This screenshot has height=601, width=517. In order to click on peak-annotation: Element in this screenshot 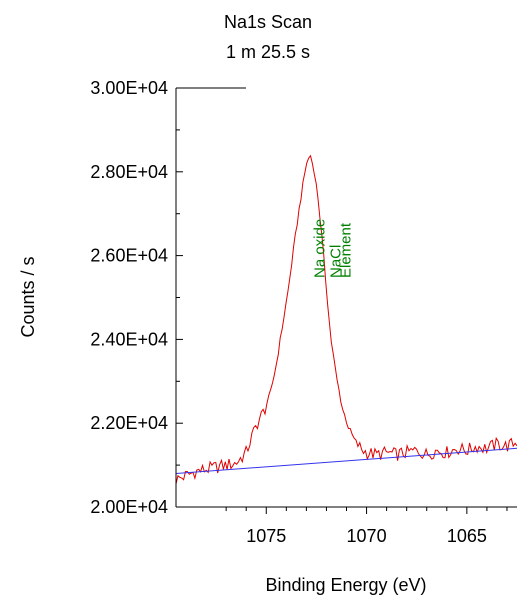, I will do `click(345, 250)`.